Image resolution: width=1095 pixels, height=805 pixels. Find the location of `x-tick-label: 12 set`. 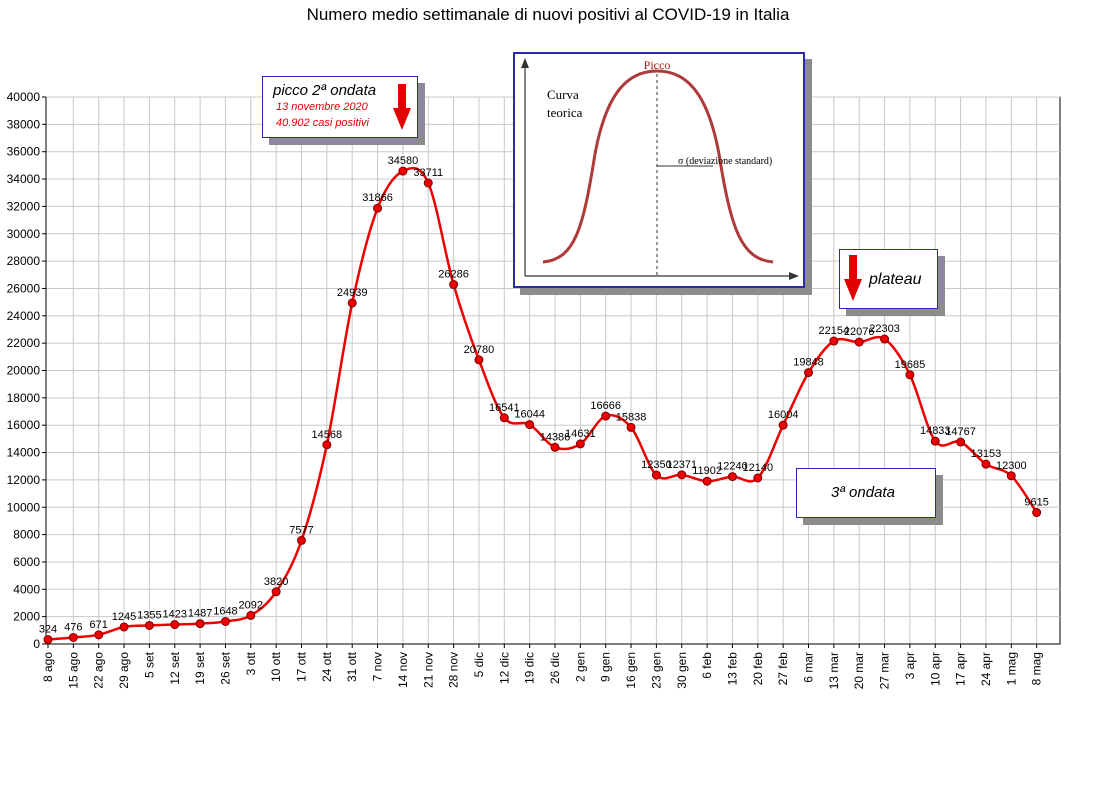

x-tick-label: 12 set is located at coordinates (175, 667).